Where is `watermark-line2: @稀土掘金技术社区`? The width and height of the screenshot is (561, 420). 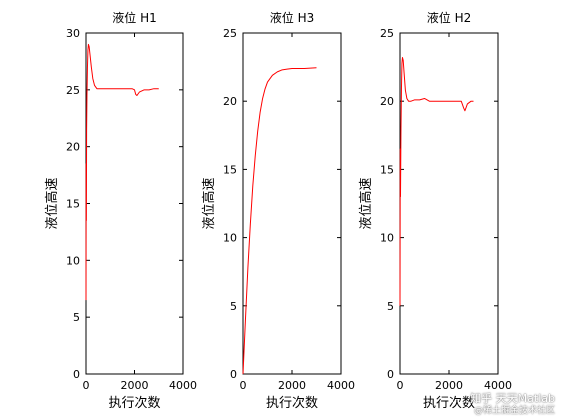
watermark-line2: @稀土掘金技术社区 is located at coordinates (514, 411).